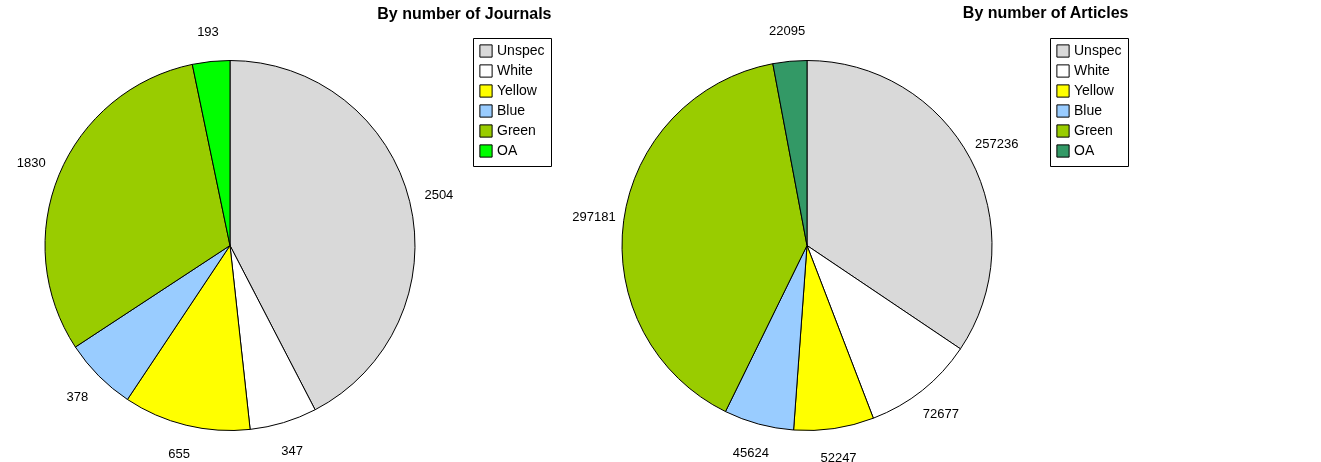 This screenshot has height=462, width=1321. Describe the element at coordinates (594, 216) in the screenshot. I see `data-label: 297181` at that location.